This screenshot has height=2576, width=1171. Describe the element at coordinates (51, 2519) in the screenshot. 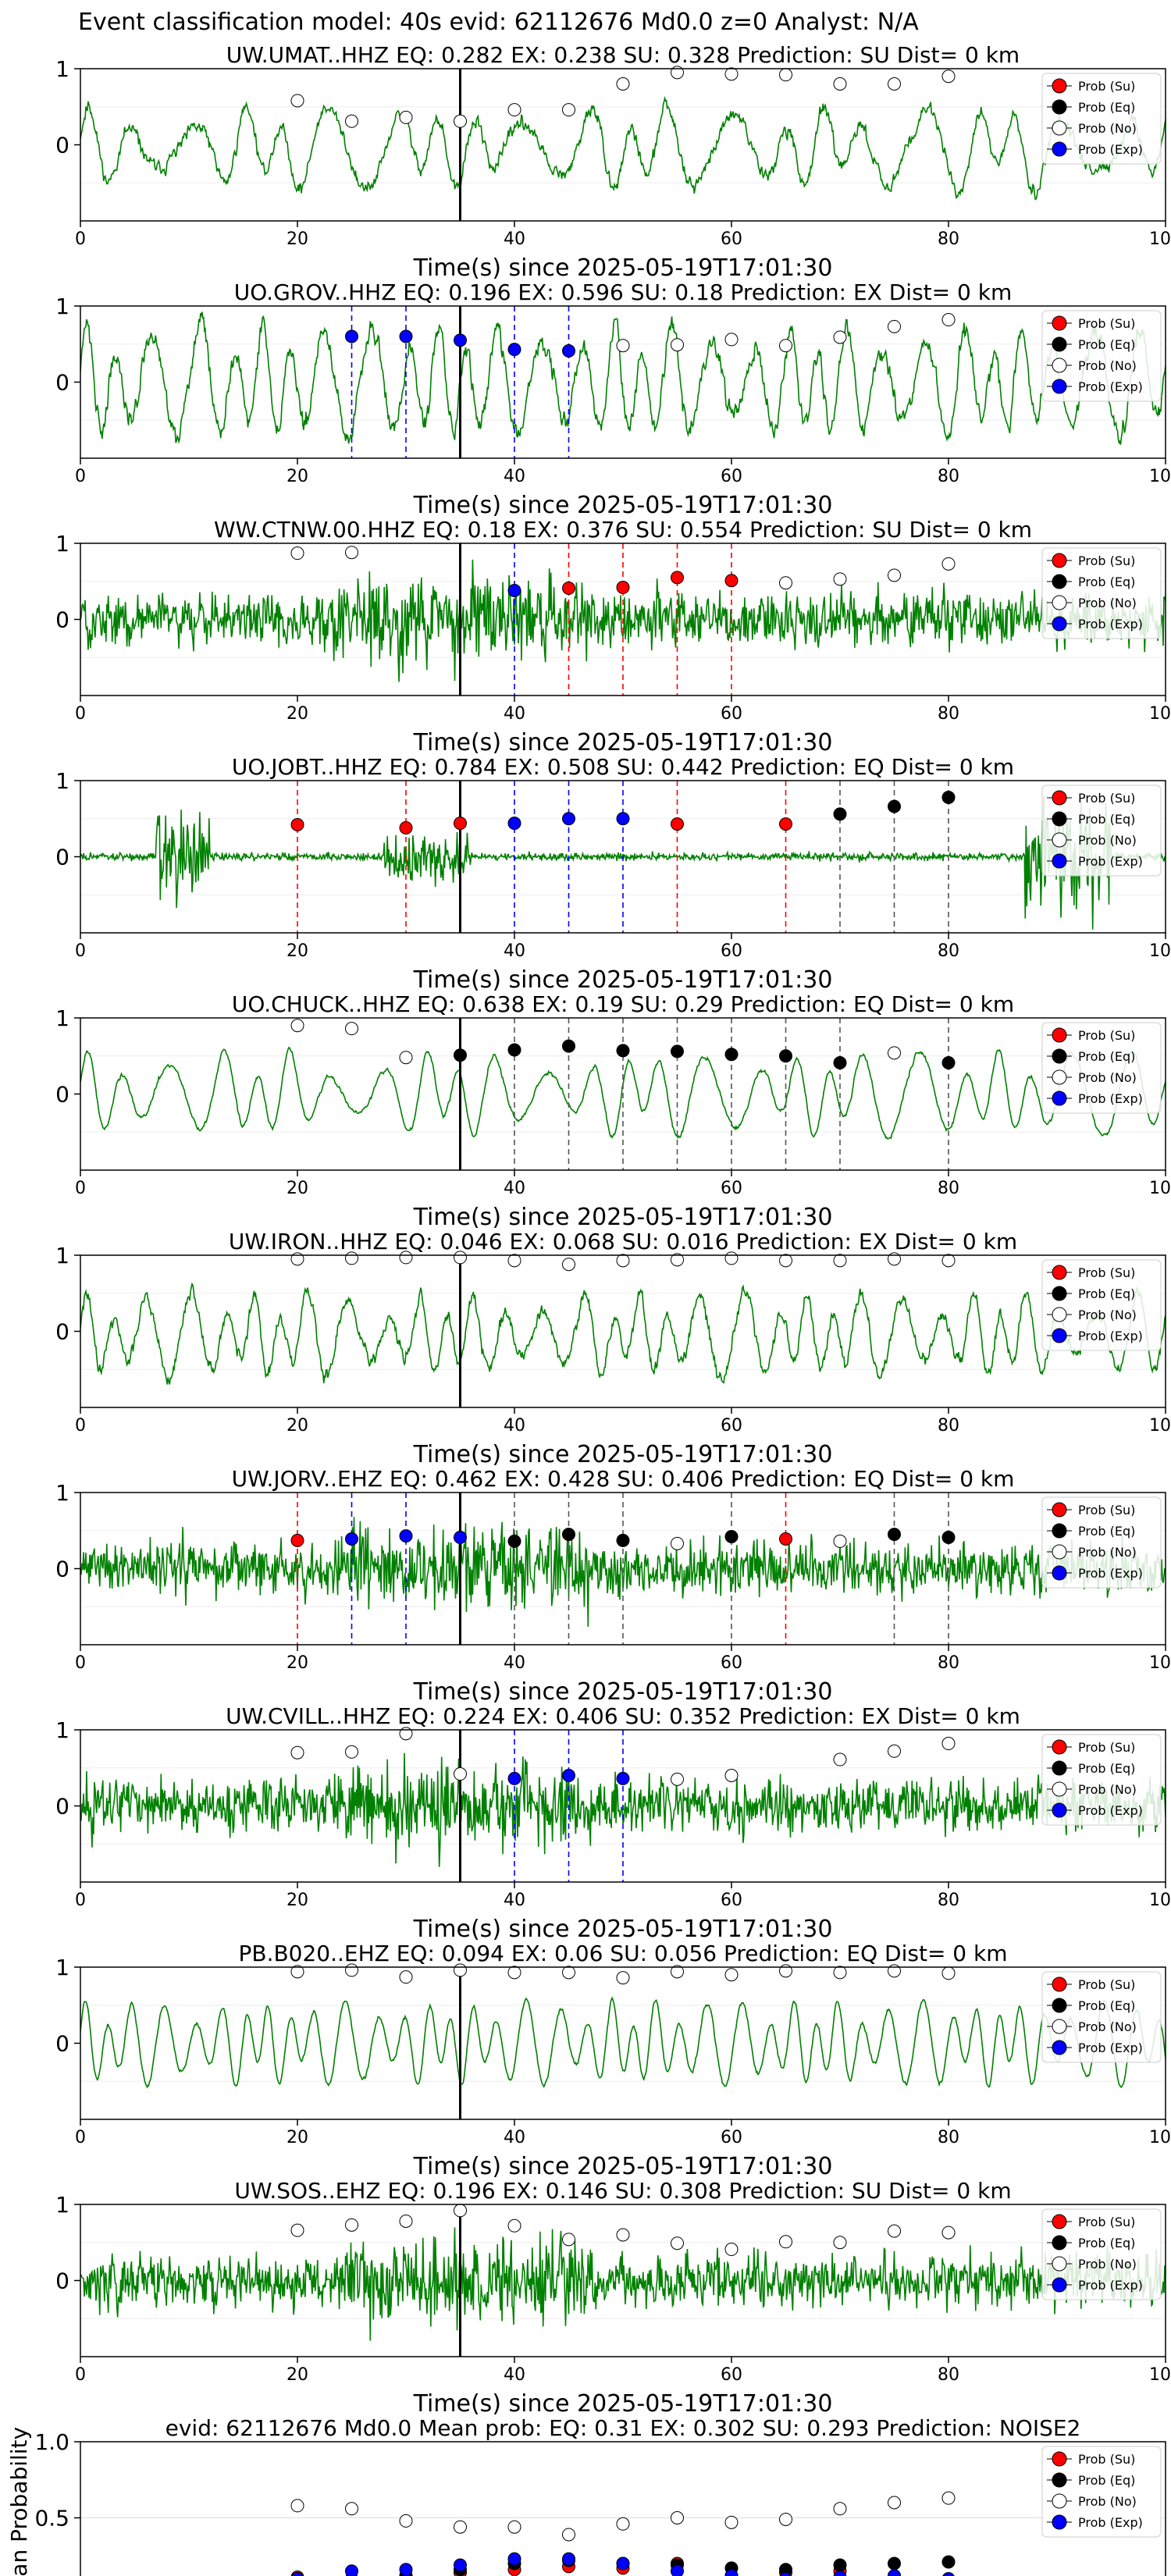

I see `y-tick-label: 0.5` at that location.